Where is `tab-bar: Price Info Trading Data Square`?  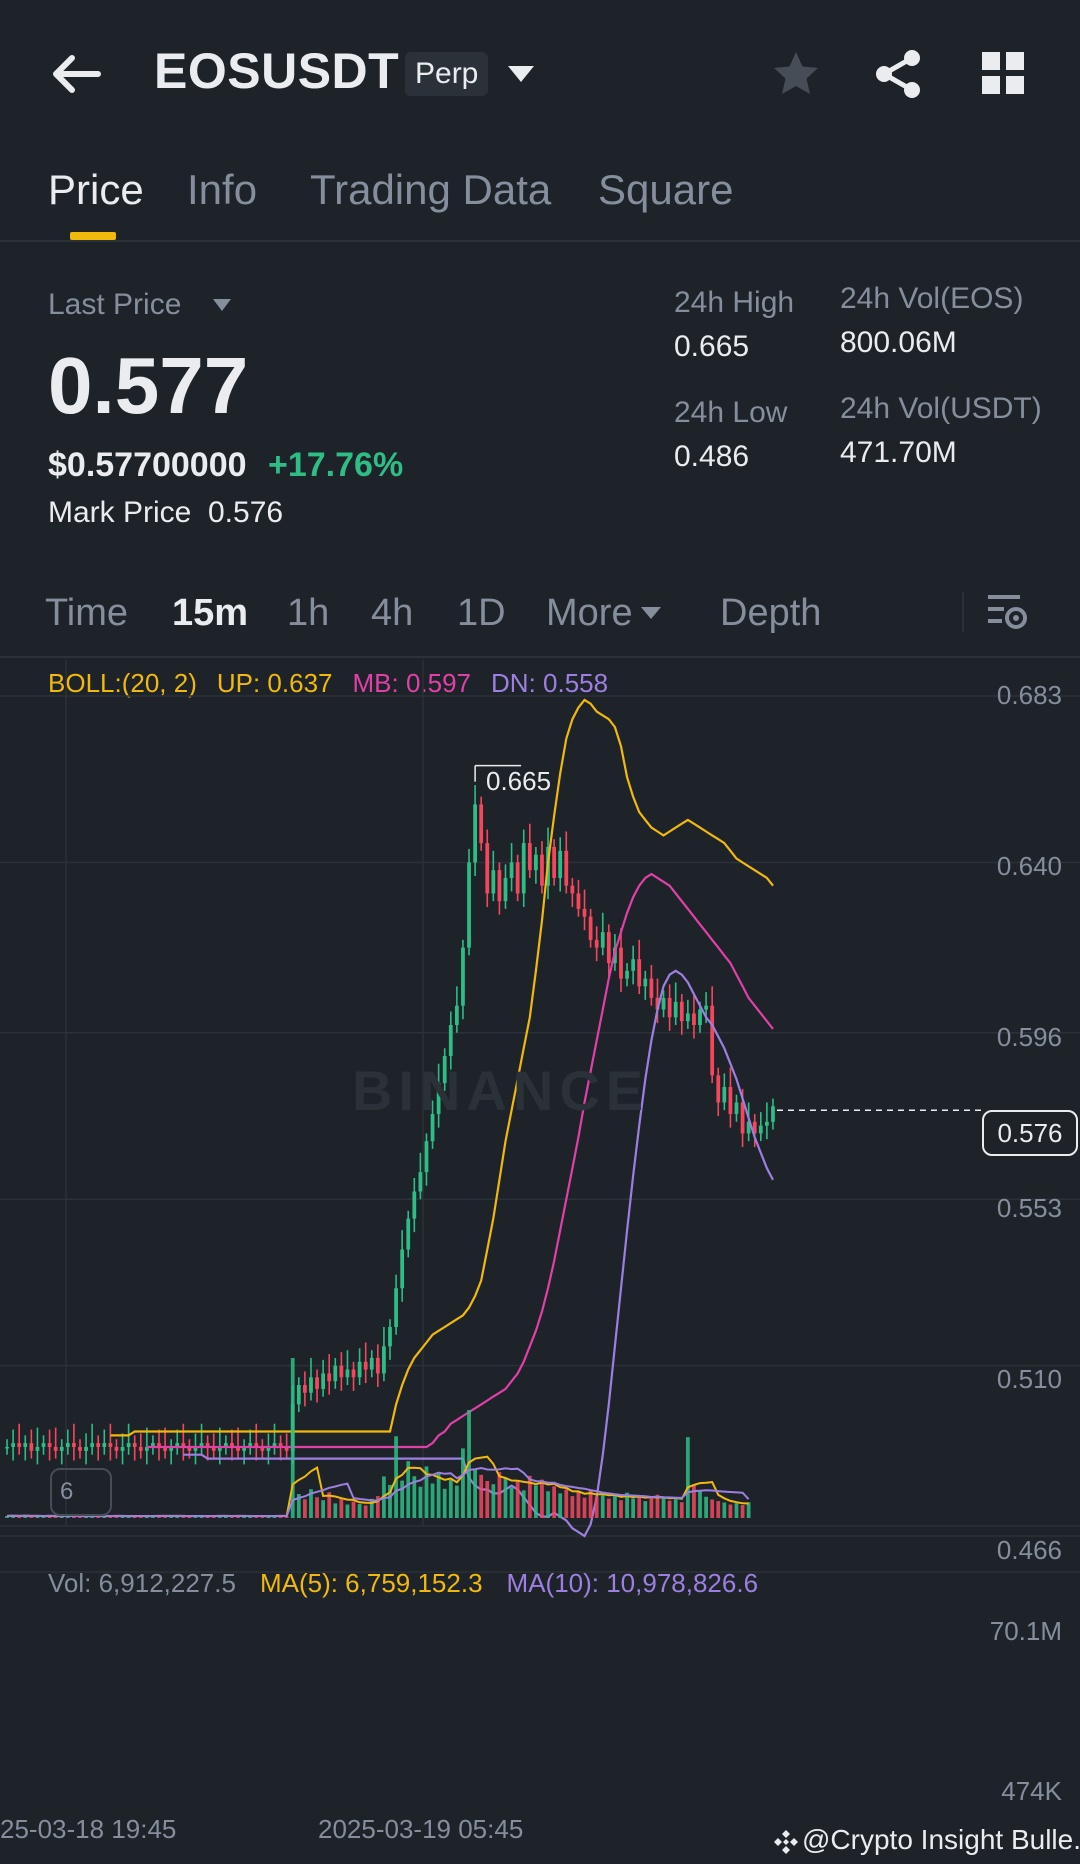
tab-bar: Price Info Trading Data Square is located at coordinates (540, 196).